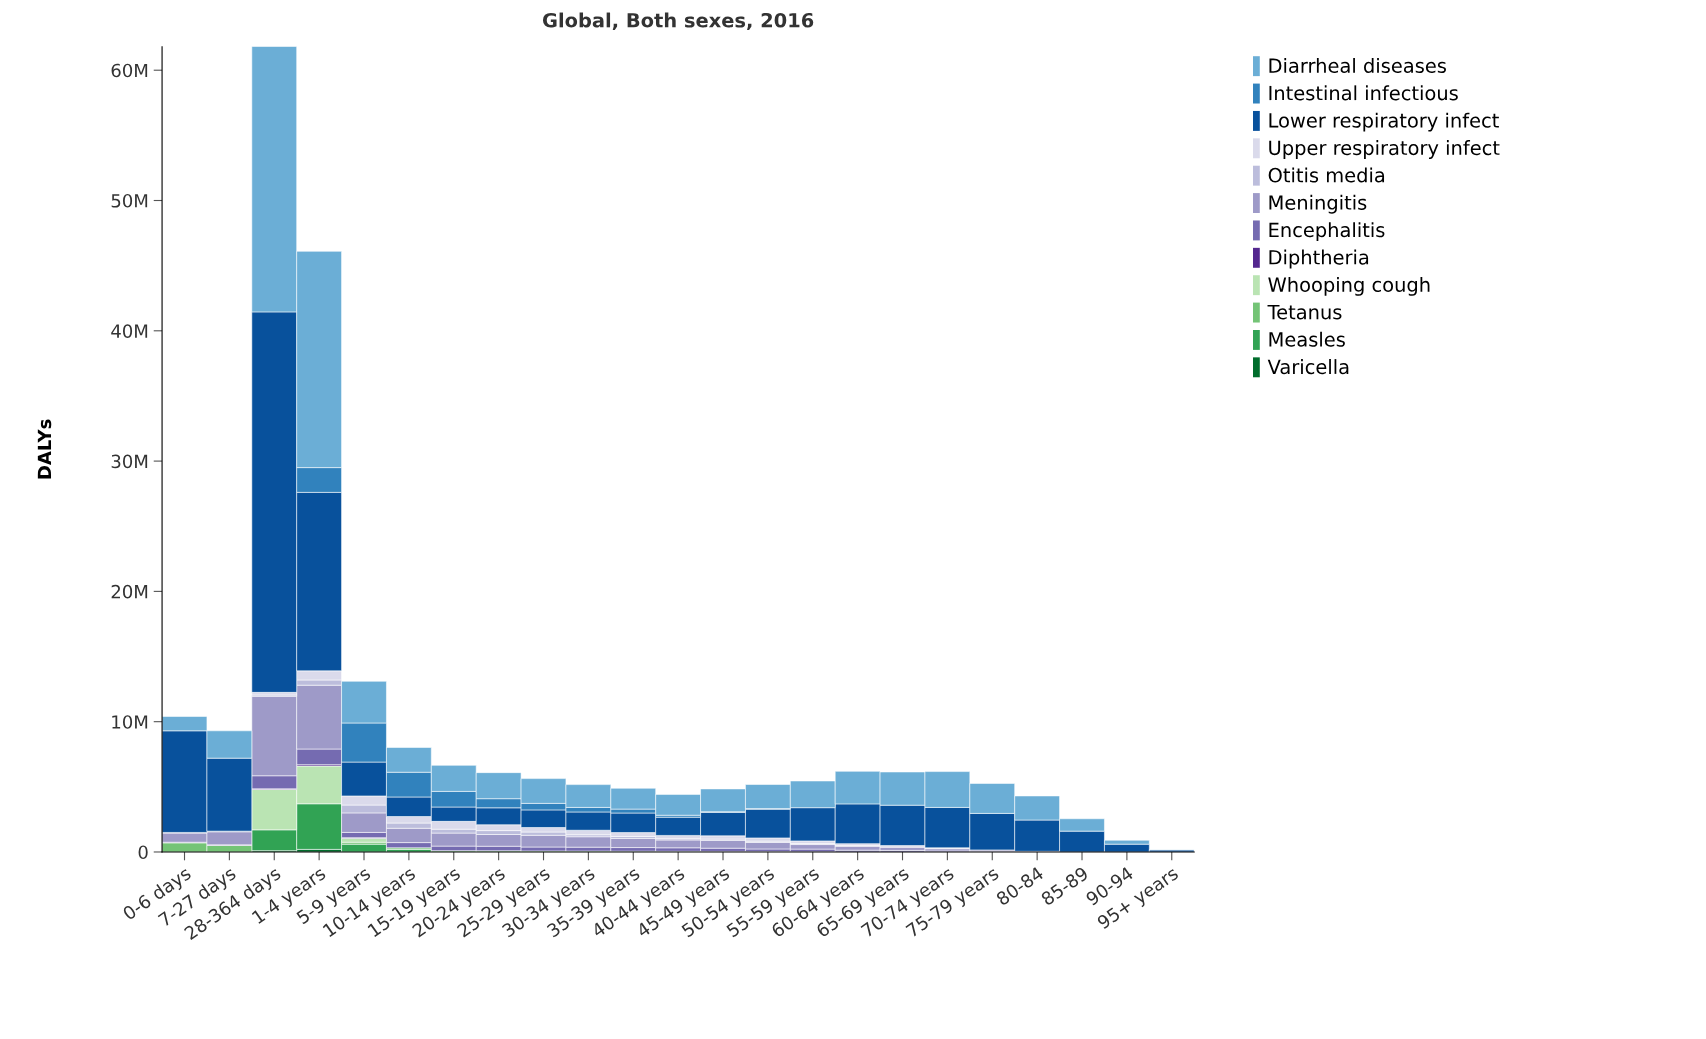 The height and width of the screenshot is (1039, 1706). Describe the element at coordinates (129, 331) in the screenshot. I see `y-tick-label: 40M` at that location.